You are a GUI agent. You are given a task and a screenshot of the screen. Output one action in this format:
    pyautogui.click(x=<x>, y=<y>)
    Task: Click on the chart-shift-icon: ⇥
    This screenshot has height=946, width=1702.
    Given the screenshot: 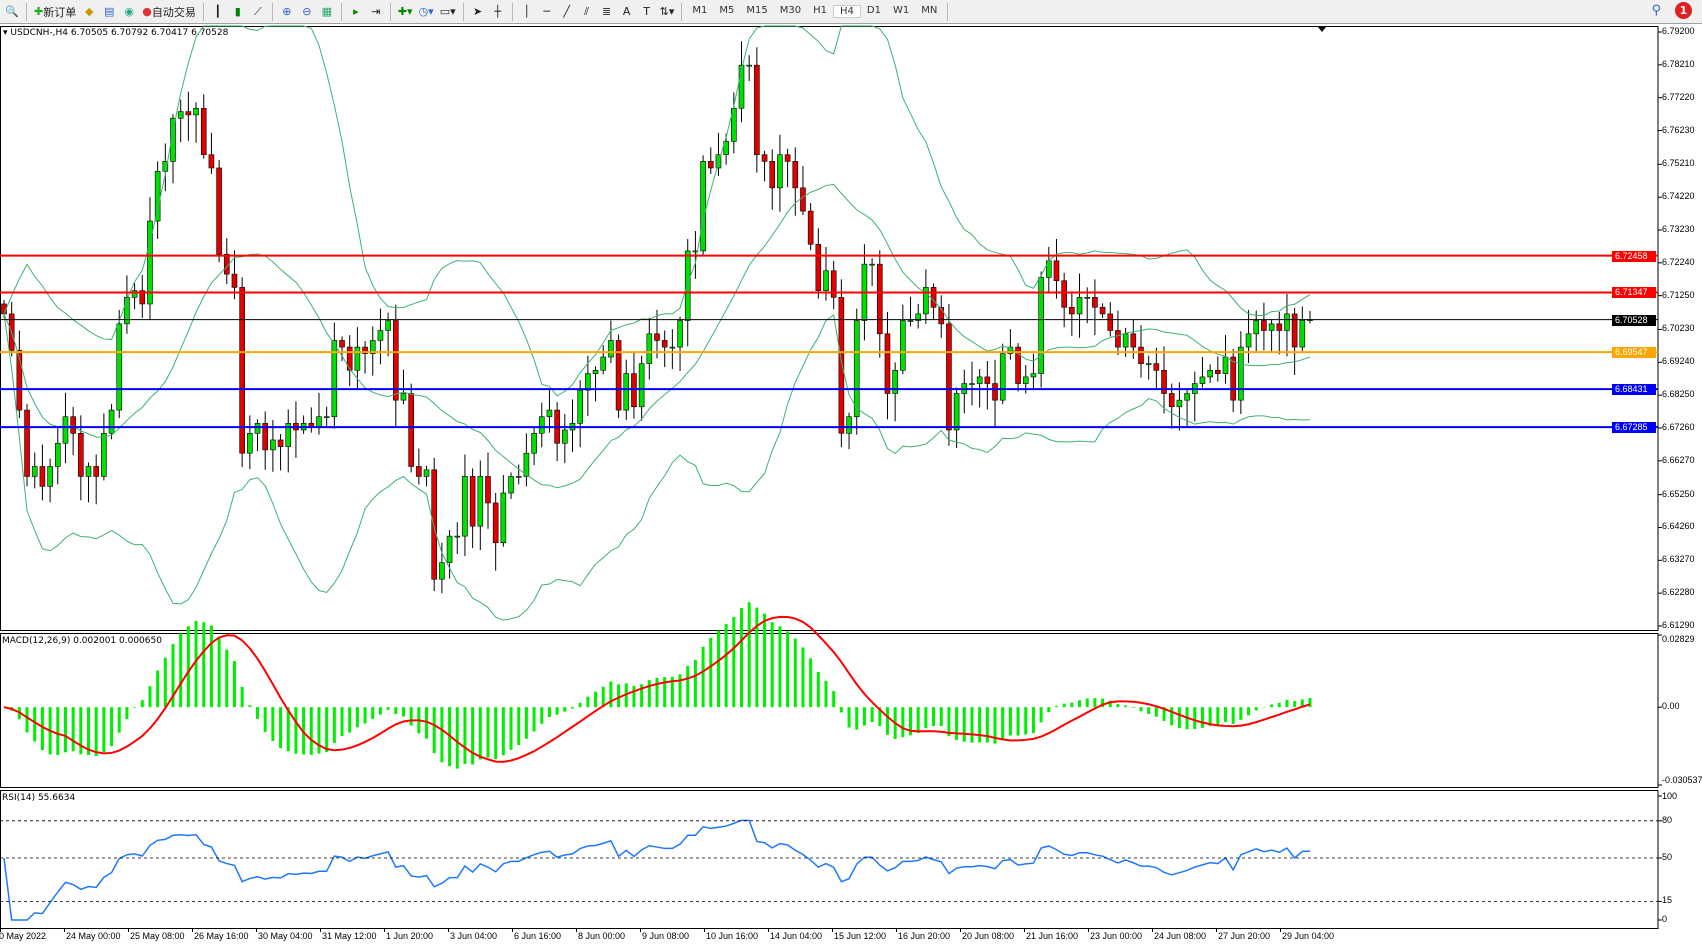 What is the action you would take?
    pyautogui.click(x=376, y=11)
    